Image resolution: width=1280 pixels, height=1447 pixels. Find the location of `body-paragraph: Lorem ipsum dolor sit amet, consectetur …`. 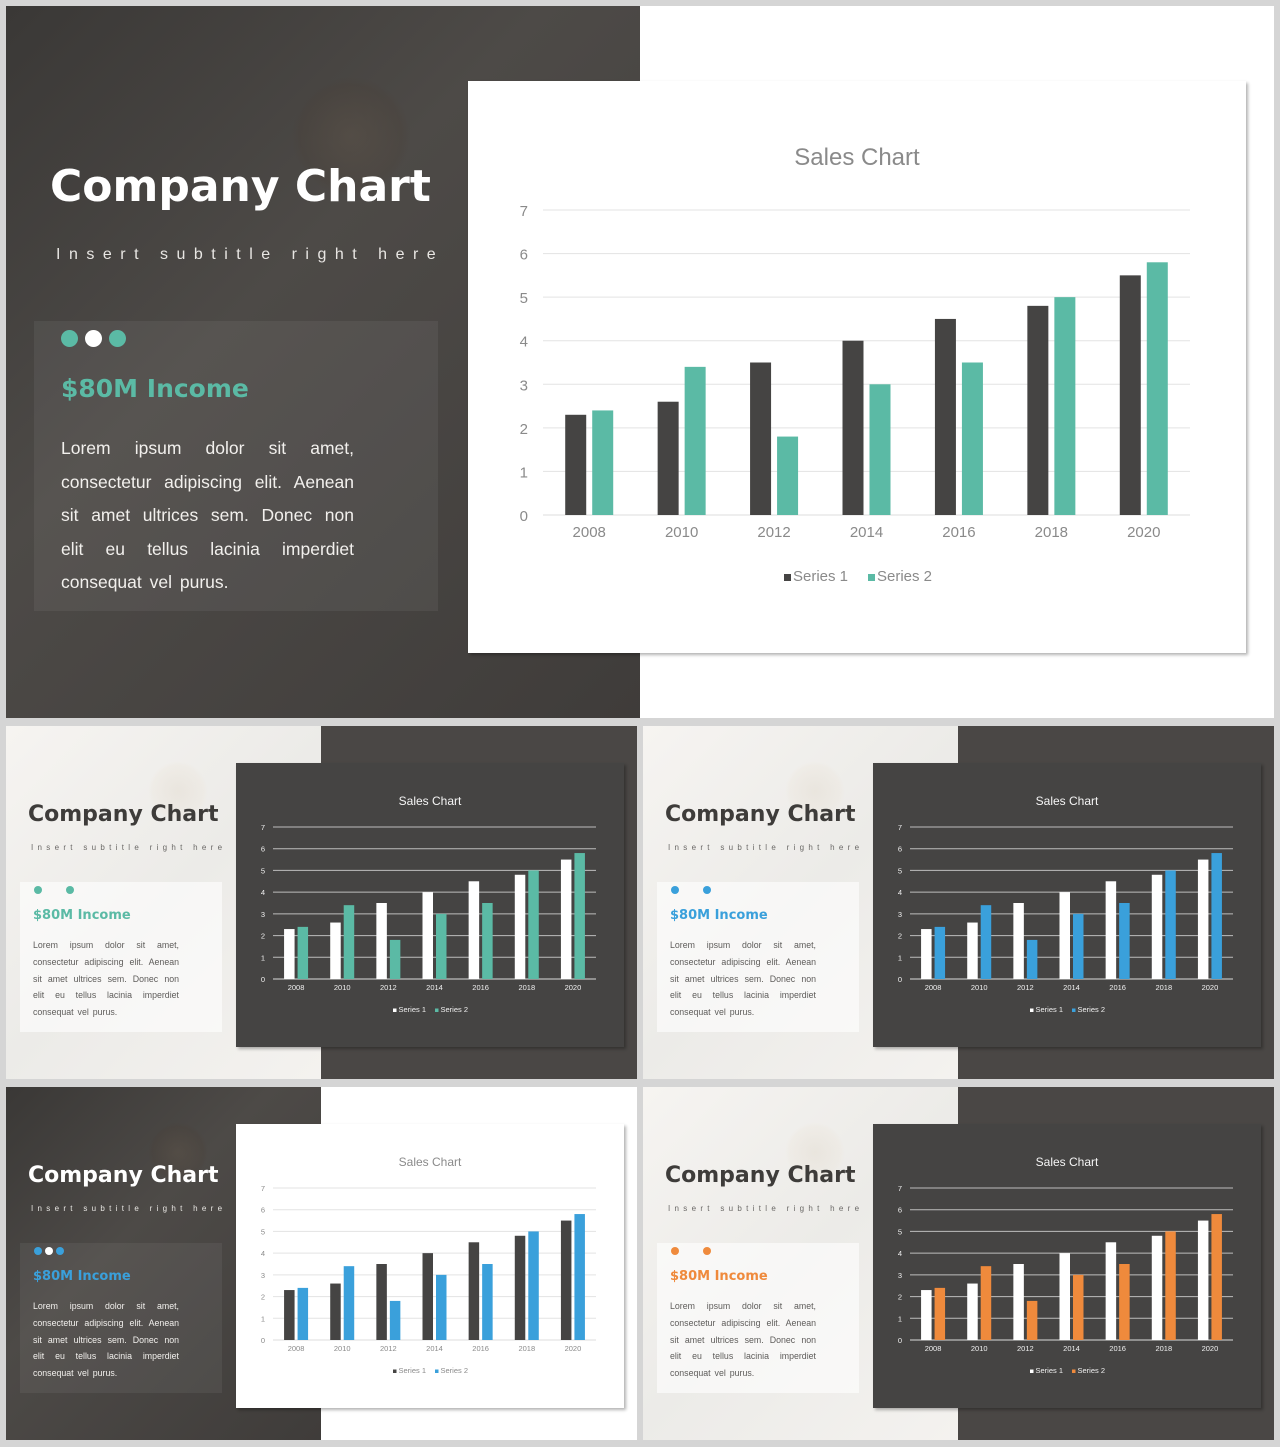

body-paragraph: Lorem ipsum dolor sit amet, consectetur … is located at coordinates (743, 979).